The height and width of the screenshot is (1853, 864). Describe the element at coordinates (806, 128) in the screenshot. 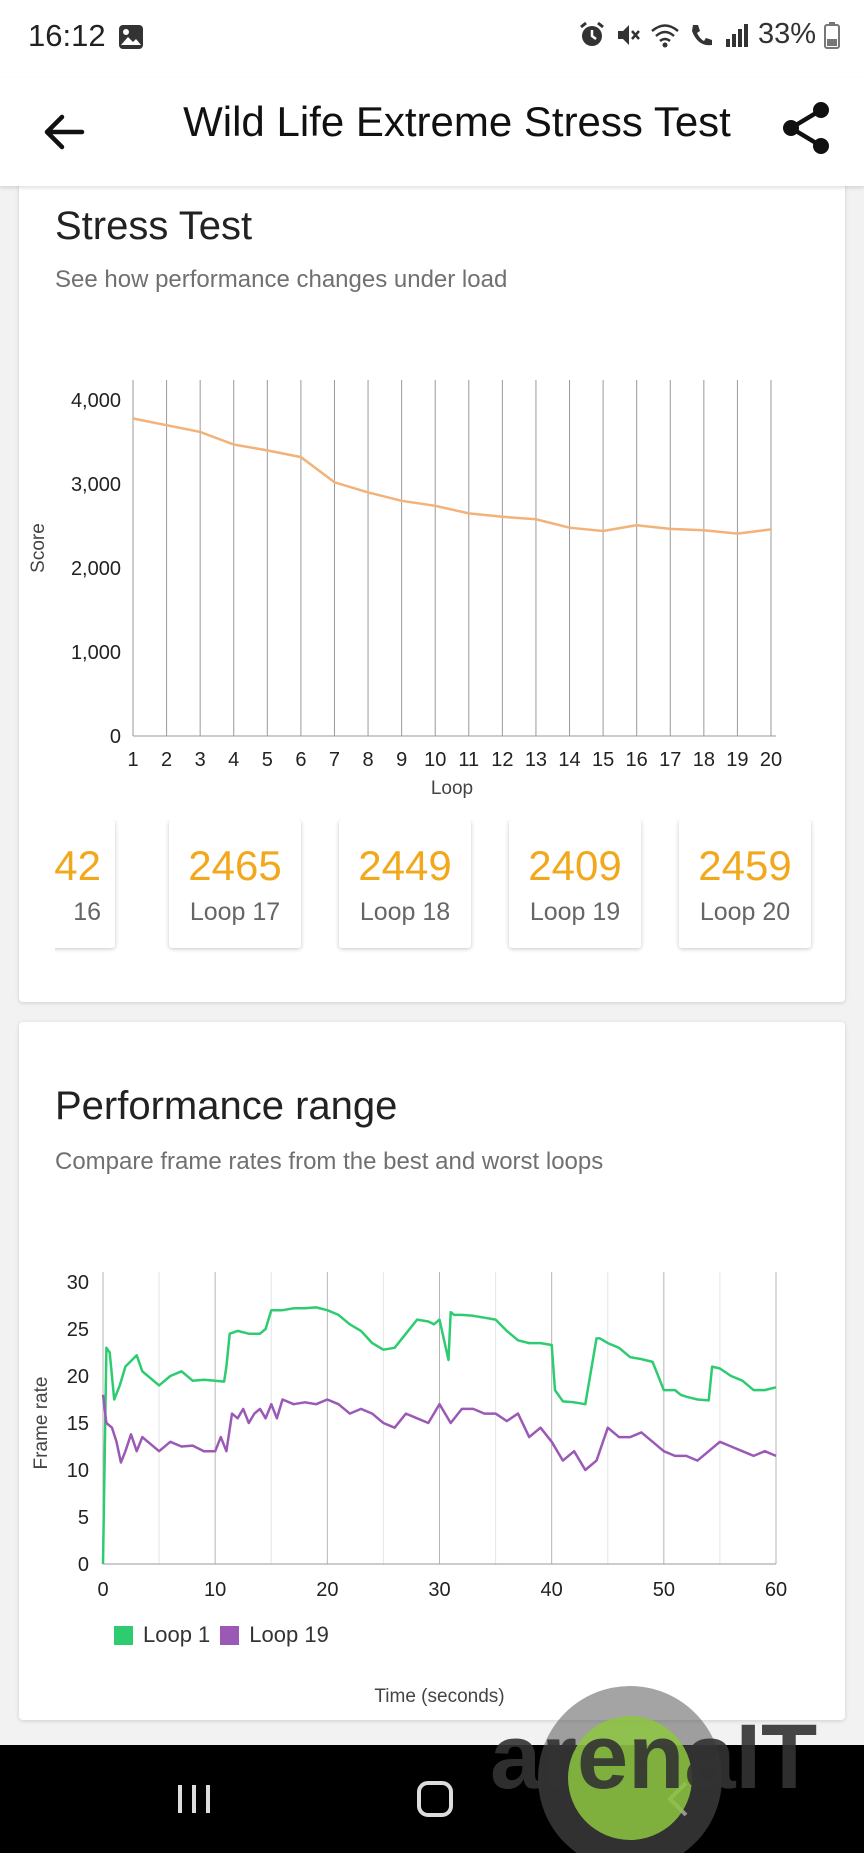

I see `share-icon` at that location.